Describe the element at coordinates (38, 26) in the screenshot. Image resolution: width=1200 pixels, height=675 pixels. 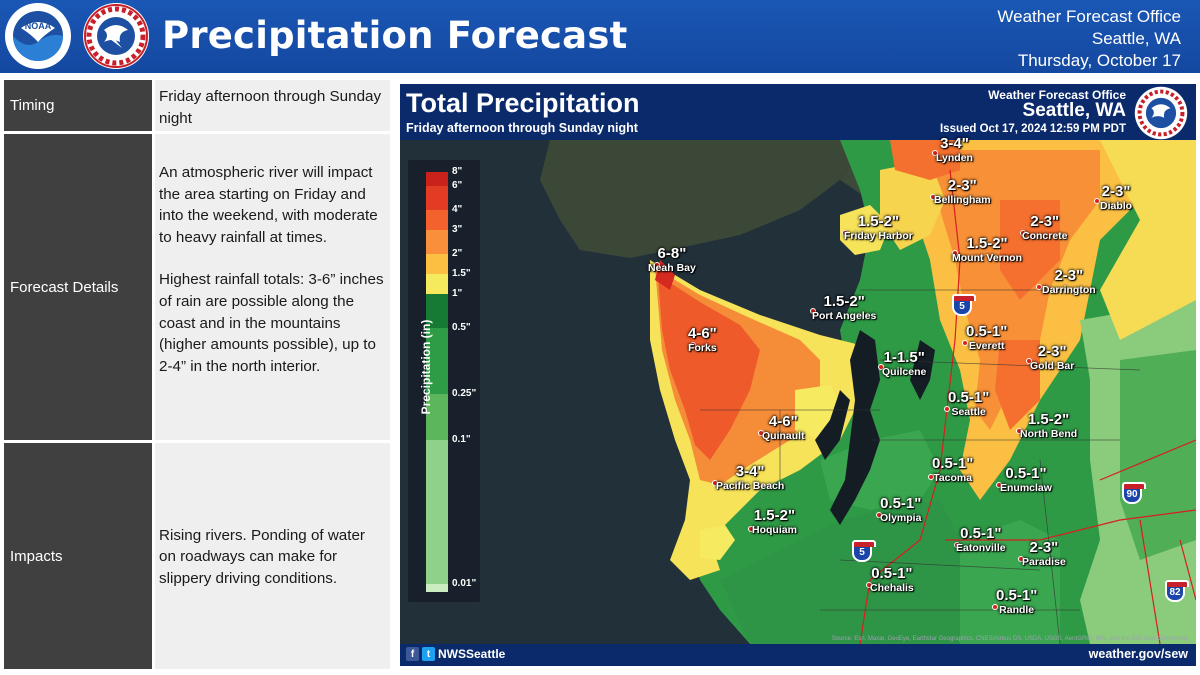
I see `svg-text: NOAA` at that location.